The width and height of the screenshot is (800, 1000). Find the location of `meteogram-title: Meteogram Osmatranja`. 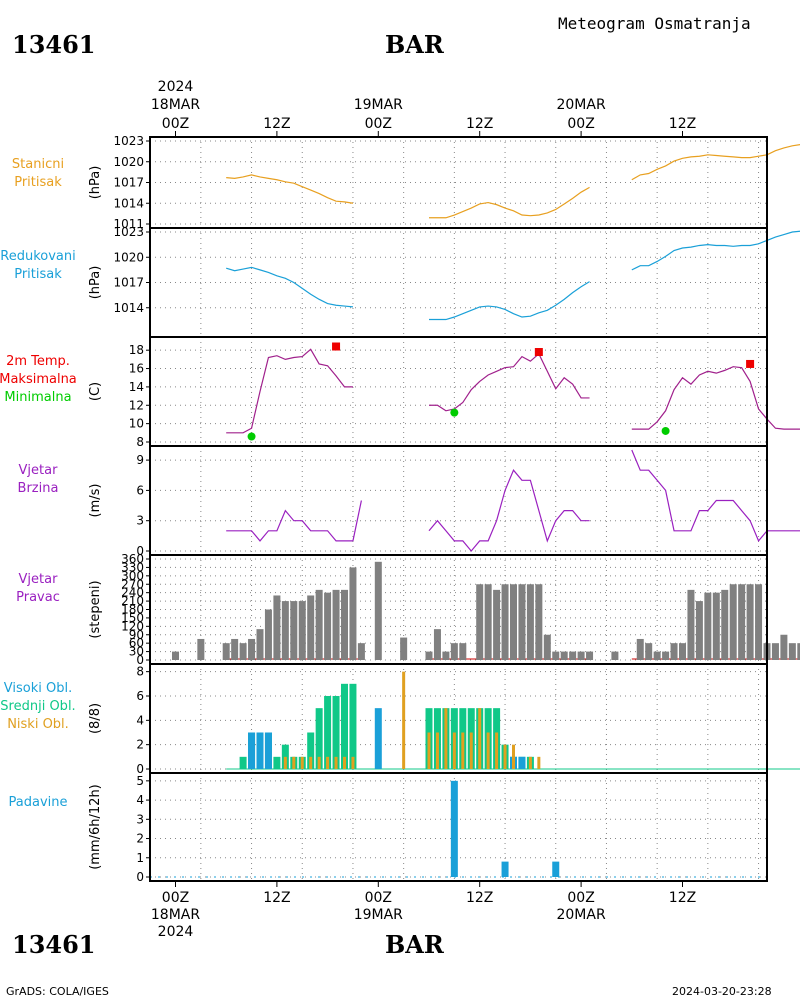

meteogram-title: Meteogram Osmatranja is located at coordinates (654, 23).